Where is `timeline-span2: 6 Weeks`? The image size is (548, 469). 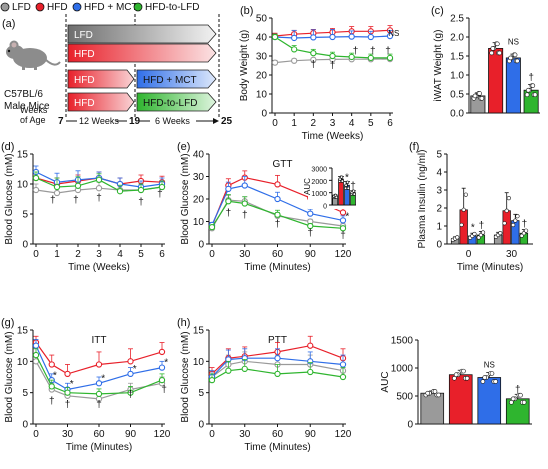 timeline-span2: 6 Weeks is located at coordinates (172, 121).